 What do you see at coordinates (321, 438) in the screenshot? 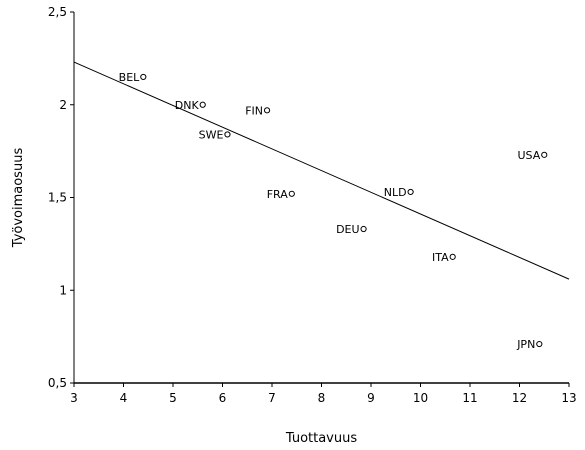
I see `x-axis-label: Tuottavuus` at bounding box center [321, 438].